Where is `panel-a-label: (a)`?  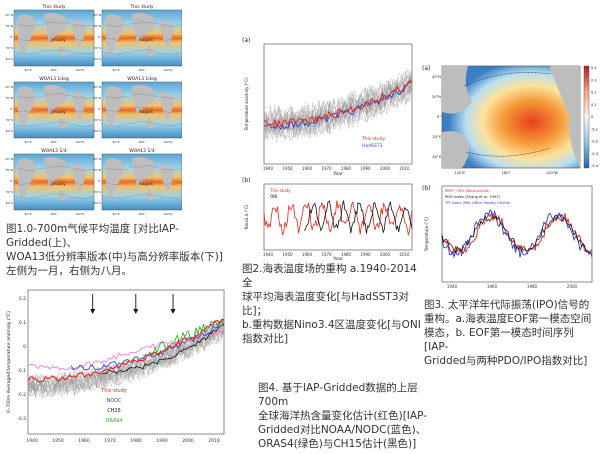 panel-a-label: (a) is located at coordinates (246, 40).